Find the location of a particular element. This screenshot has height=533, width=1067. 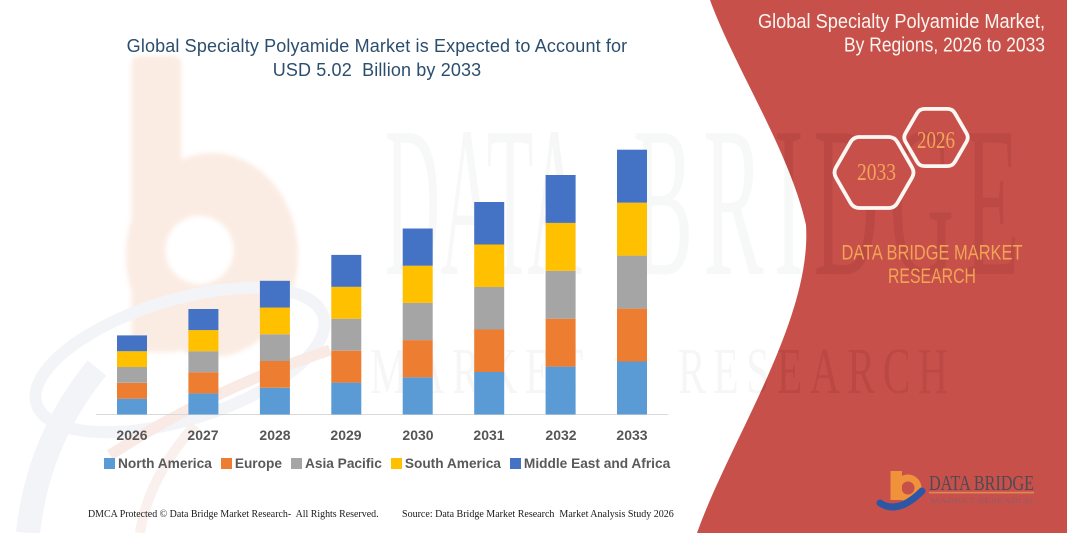

svg-text: RESEARCH is located at coordinates (932, 276).